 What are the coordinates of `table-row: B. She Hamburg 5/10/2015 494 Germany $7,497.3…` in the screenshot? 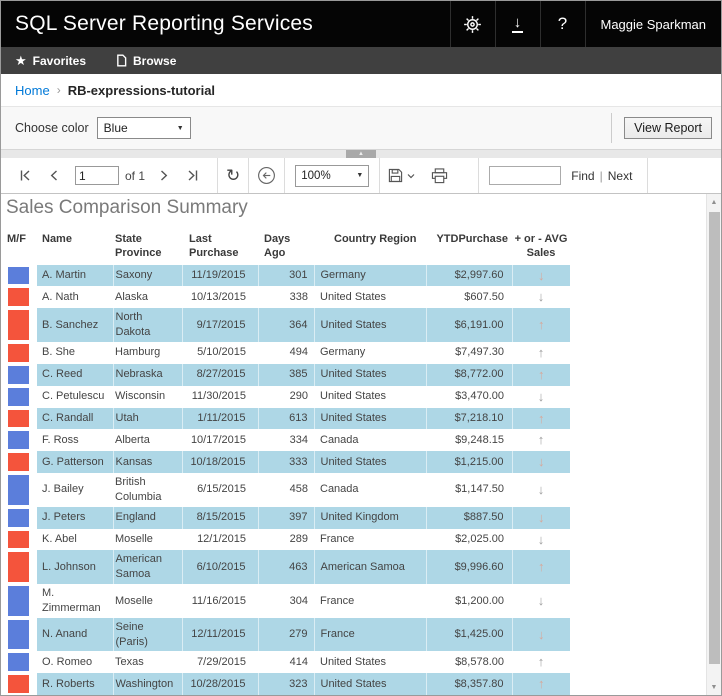 It's located at (288, 353).